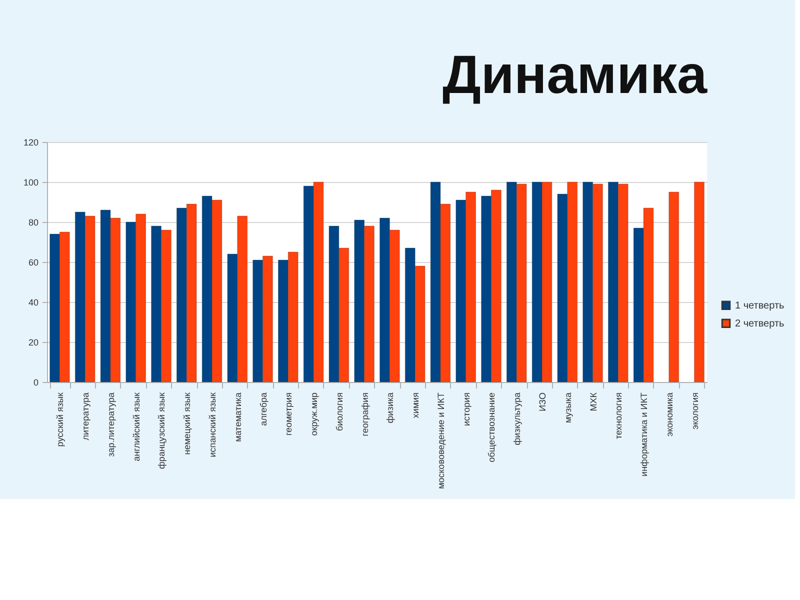 Image resolution: width=800 pixels, height=600 pixels. Describe the element at coordinates (415, 405) in the screenshot. I see `x-tick-label: химия` at that location.